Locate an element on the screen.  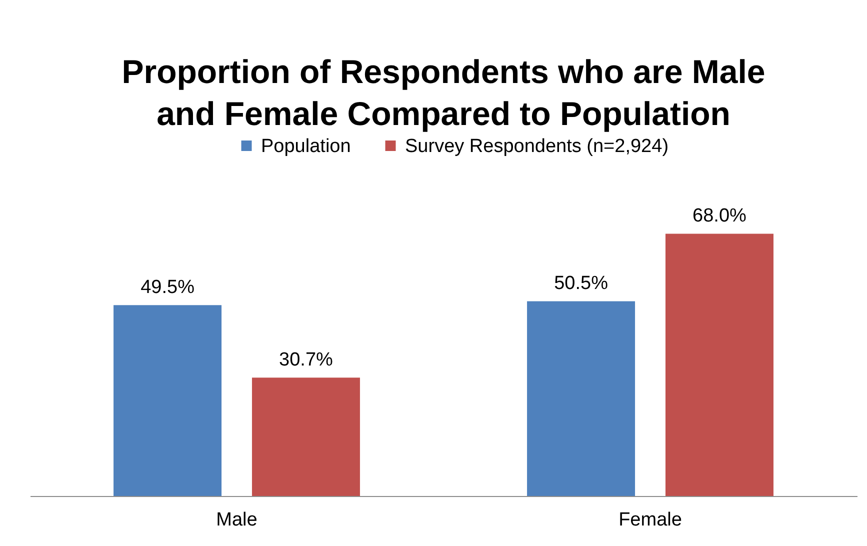
legend-label: Population is located at coordinates (306, 146).